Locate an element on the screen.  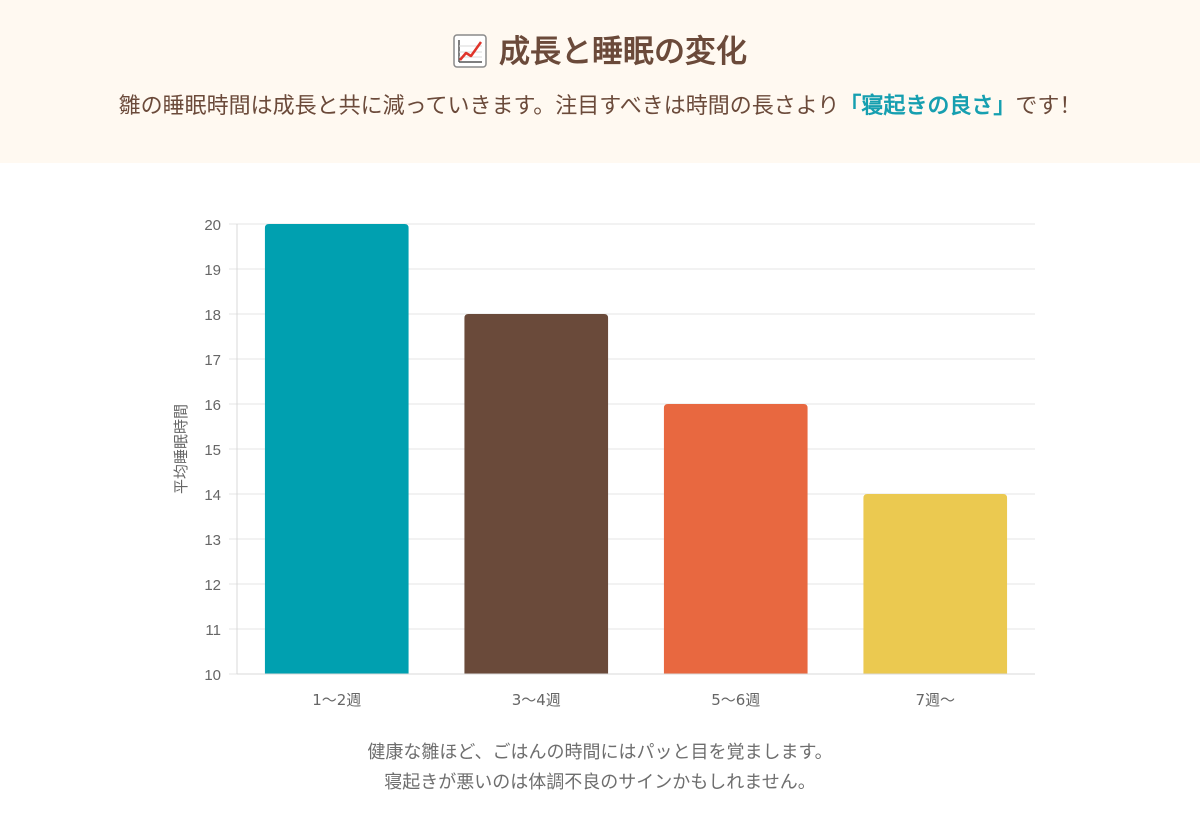
caption-line-2: 寝起きが悪いのは体調不良のサインかもしれません。 is located at coordinates (600, 782).